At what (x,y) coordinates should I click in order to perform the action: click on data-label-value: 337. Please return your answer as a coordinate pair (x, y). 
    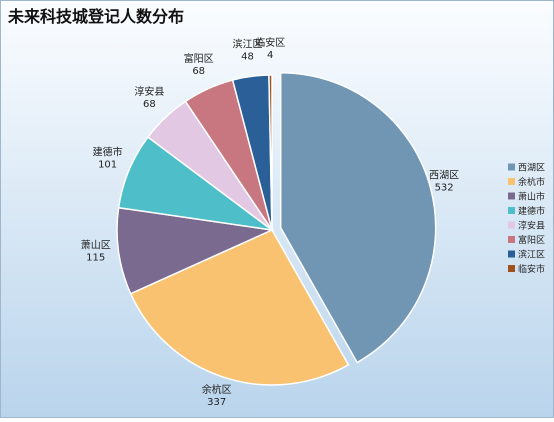
    Looking at the image, I should click on (216, 402).